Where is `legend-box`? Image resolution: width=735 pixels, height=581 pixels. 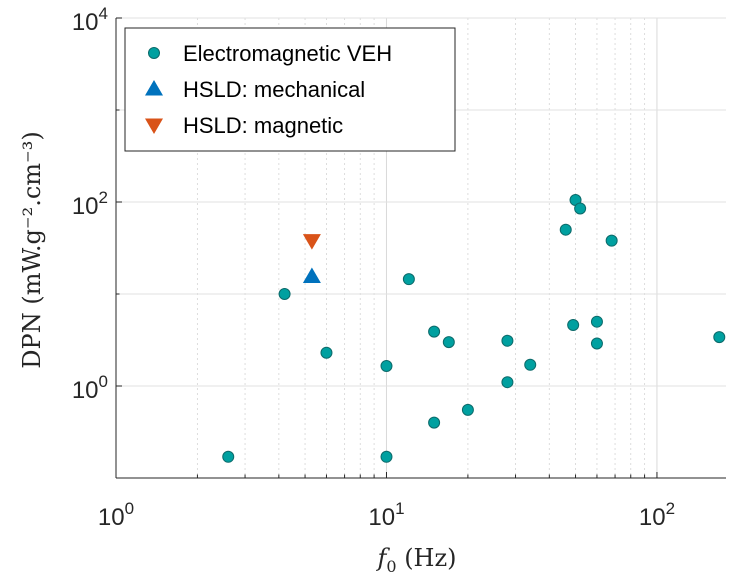
legend-box is located at coordinates (290, 89).